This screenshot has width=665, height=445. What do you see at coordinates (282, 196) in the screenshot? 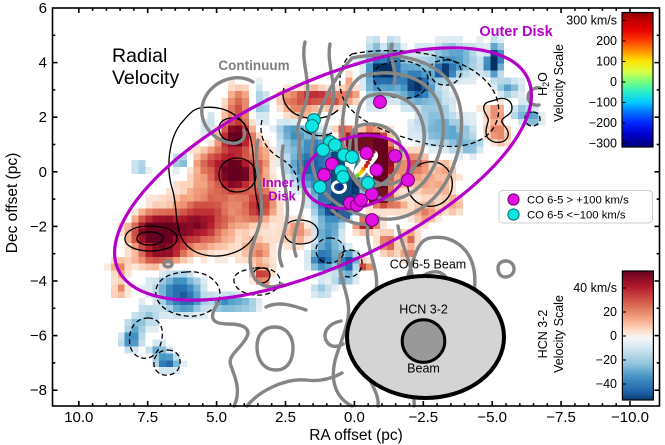
I see `svg-text: Disk` at bounding box center [282, 196].